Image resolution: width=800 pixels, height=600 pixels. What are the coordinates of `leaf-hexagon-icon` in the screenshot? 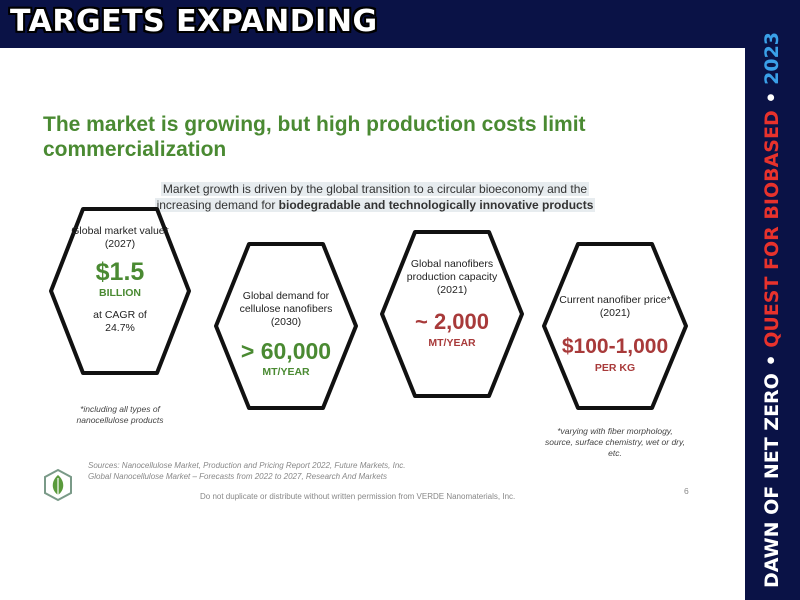 It's located at (58, 485).